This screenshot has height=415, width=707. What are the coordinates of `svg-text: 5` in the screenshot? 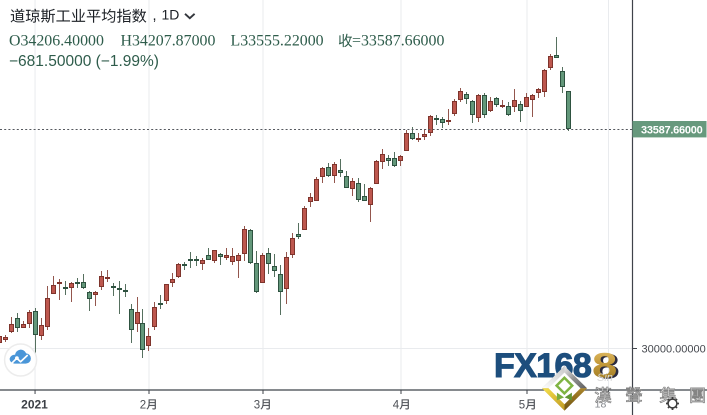 It's located at (522, 406).